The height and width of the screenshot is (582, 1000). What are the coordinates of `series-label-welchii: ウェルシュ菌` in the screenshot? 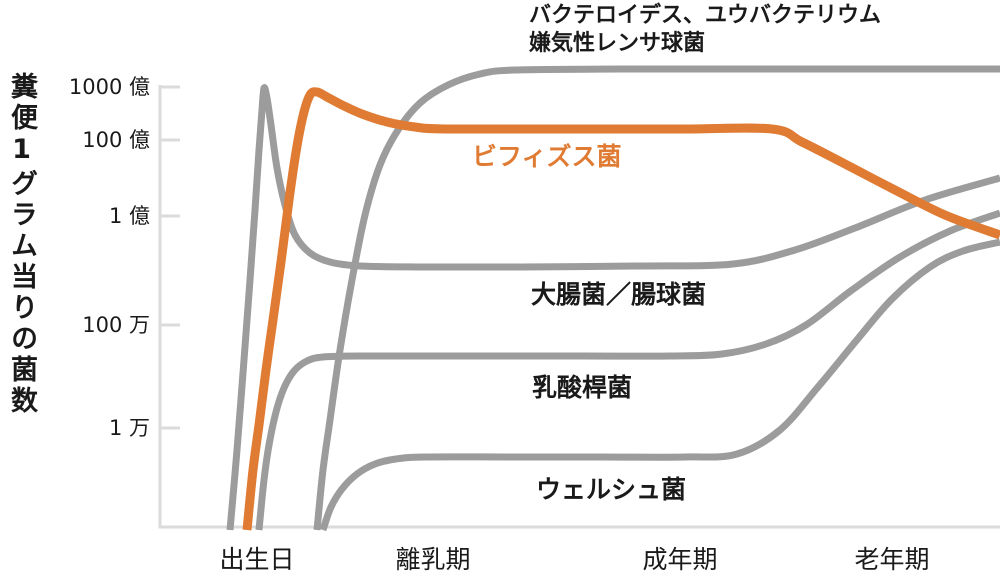 It's located at (611, 489).